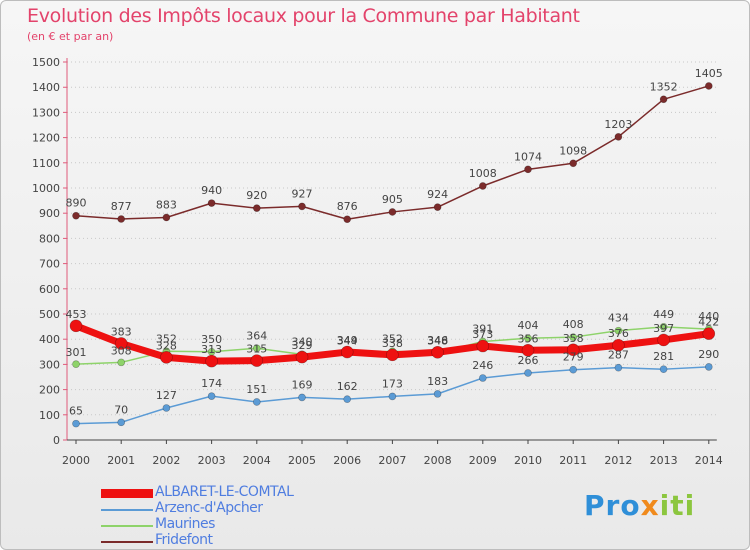  I want to click on data-label: 162, so click(347, 386).